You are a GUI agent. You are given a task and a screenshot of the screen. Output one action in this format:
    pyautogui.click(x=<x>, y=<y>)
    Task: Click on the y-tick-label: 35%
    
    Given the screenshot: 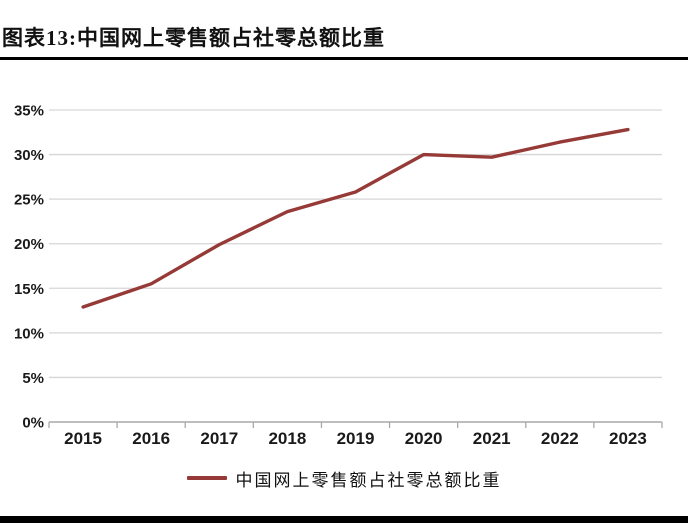 What is the action you would take?
    pyautogui.click(x=29, y=111)
    